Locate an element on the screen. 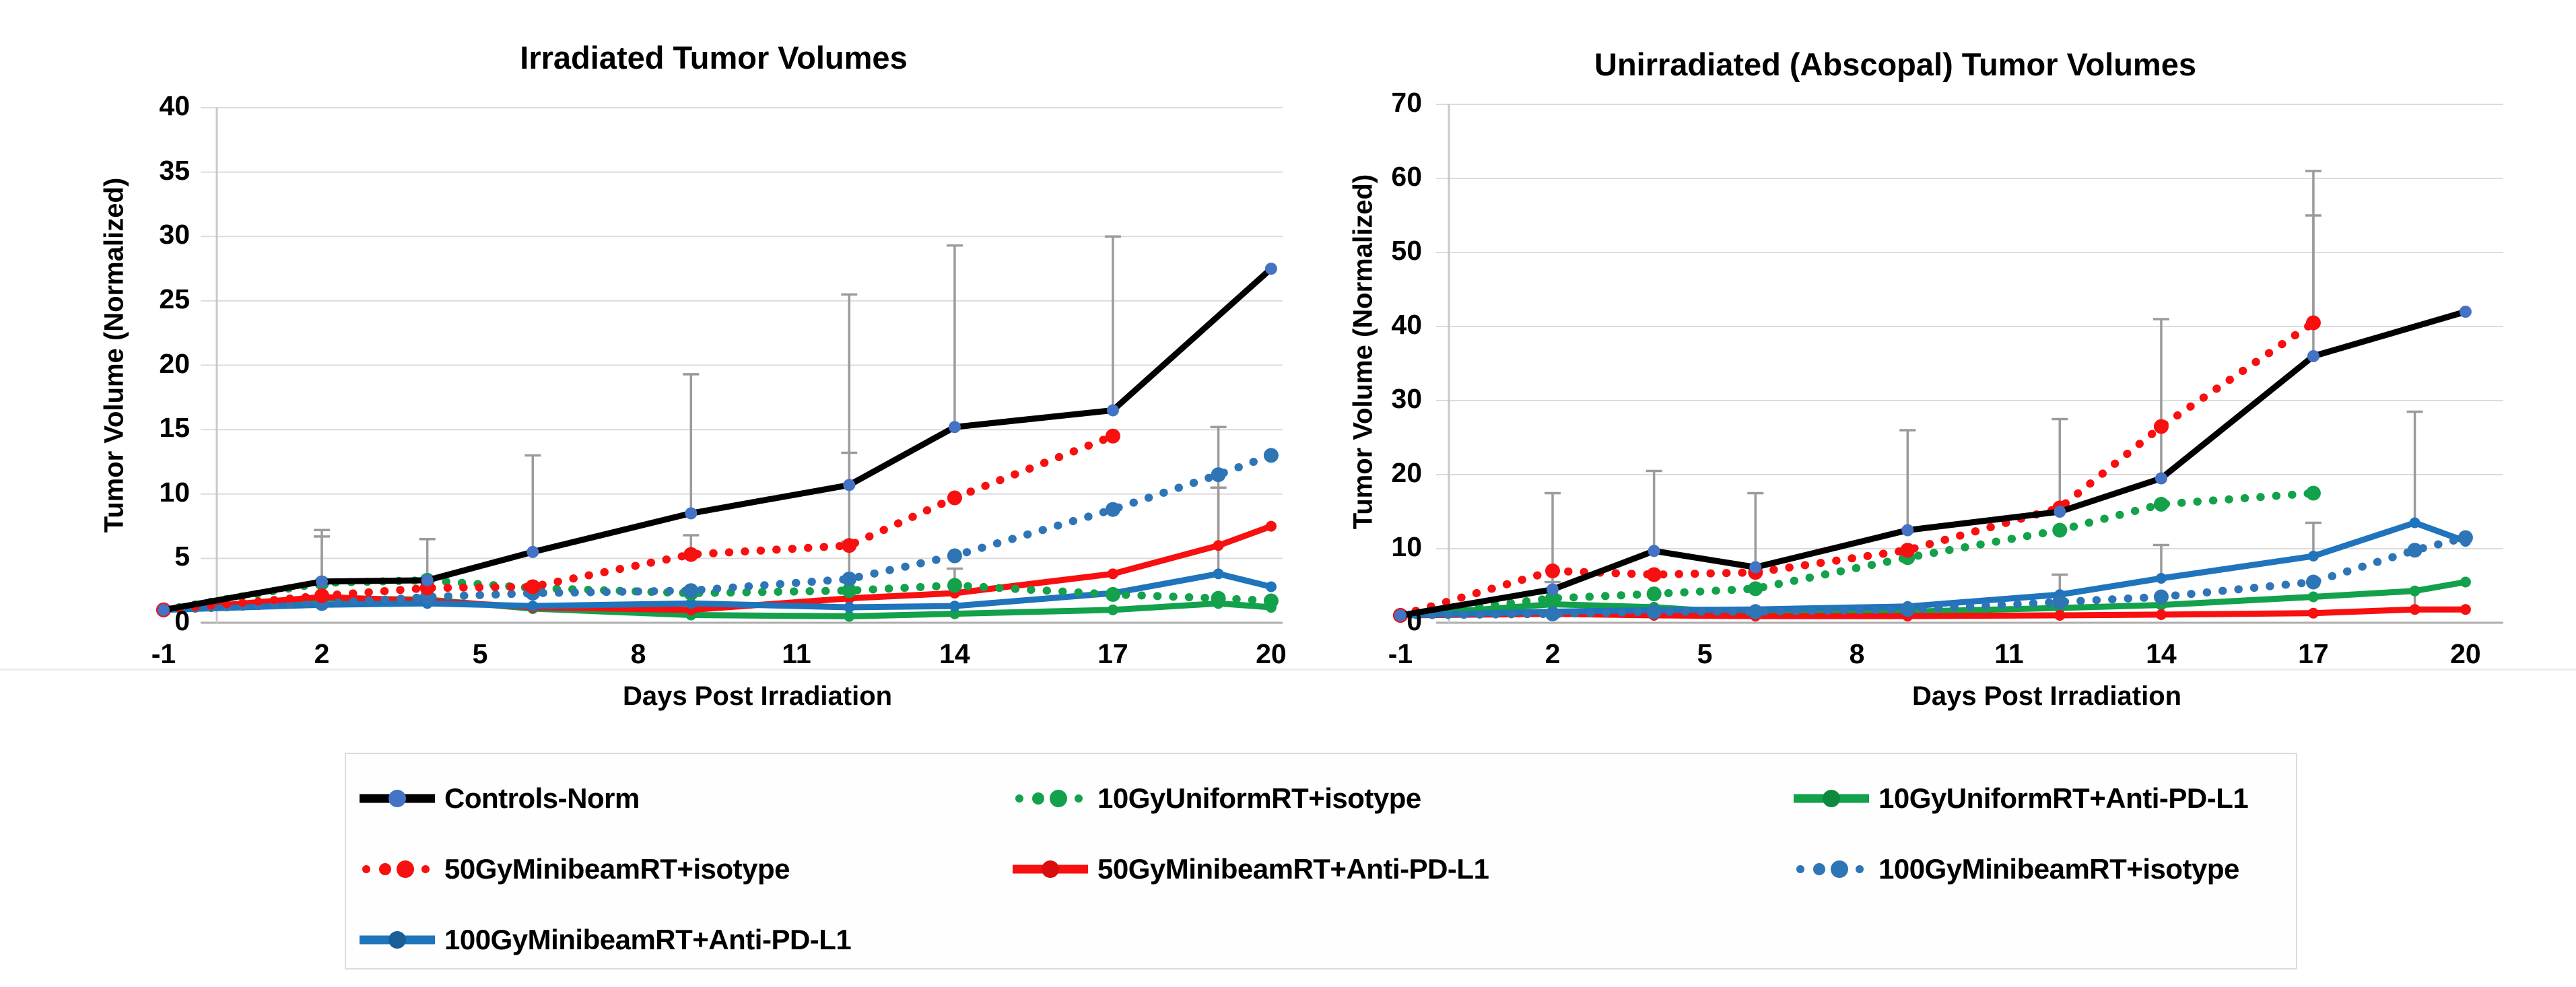 The height and width of the screenshot is (987, 2576). y-tick-label: 60 is located at coordinates (1407, 176).